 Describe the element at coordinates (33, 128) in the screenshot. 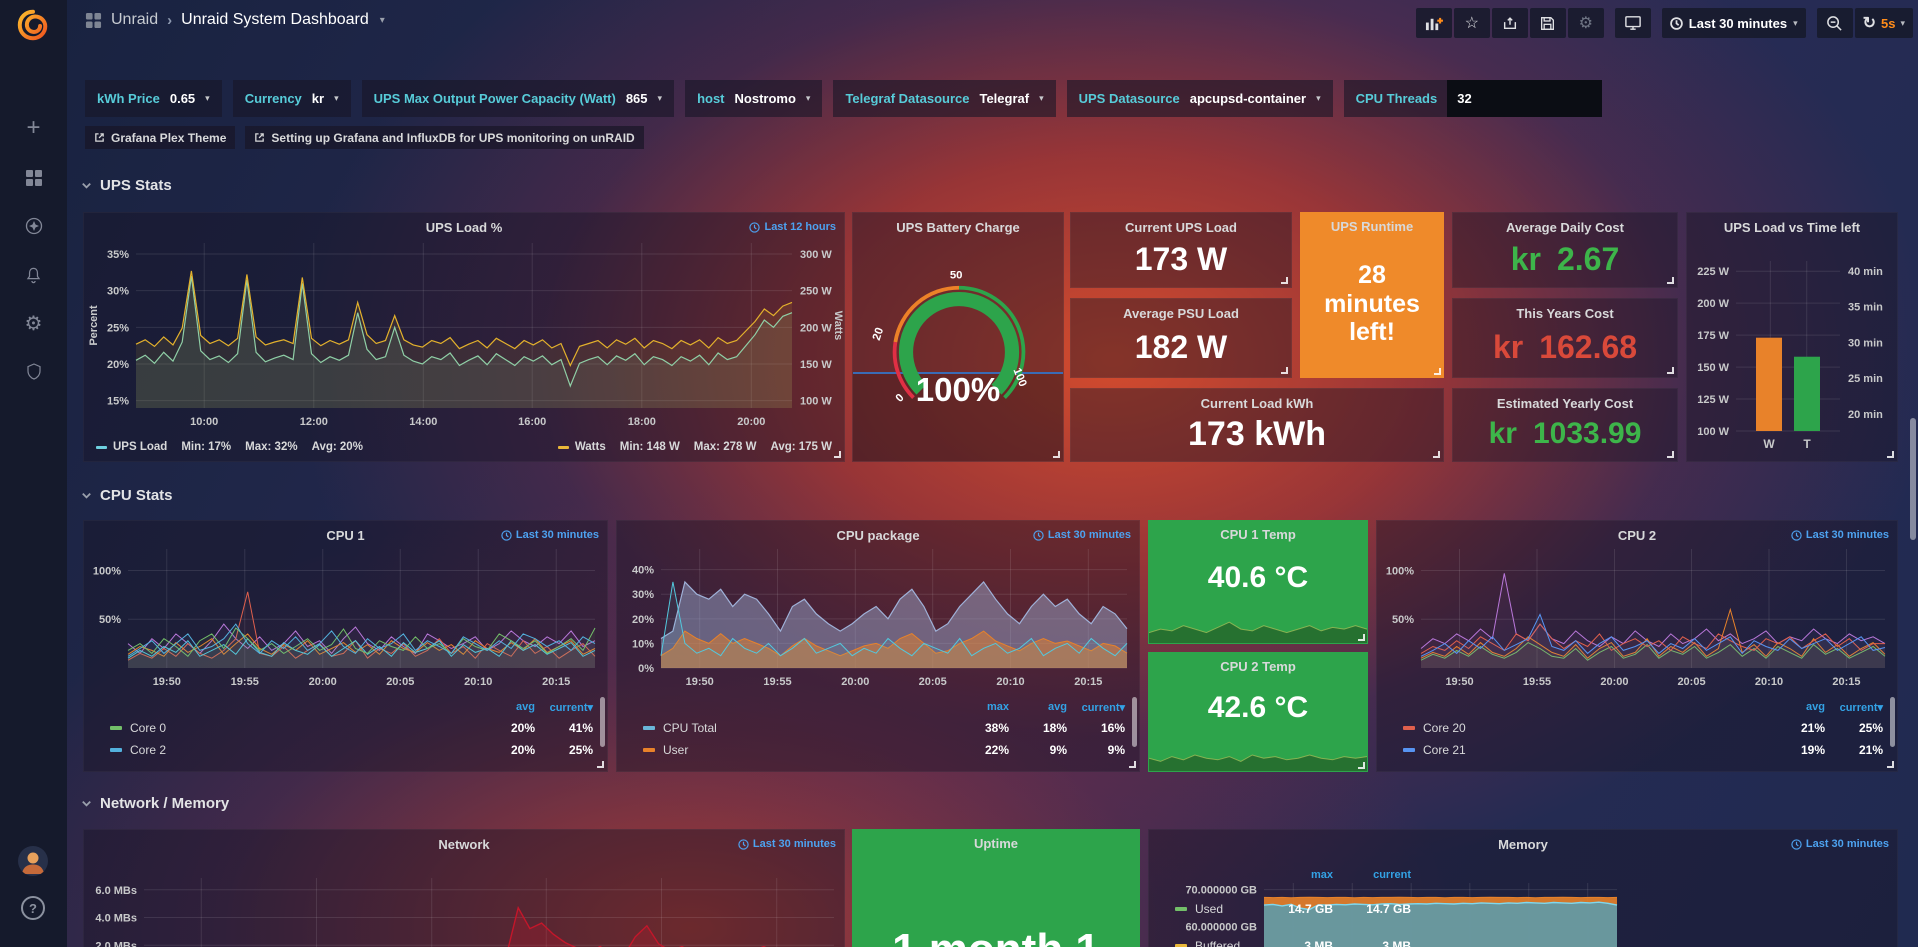

I see `sidebar-item-create: +` at that location.